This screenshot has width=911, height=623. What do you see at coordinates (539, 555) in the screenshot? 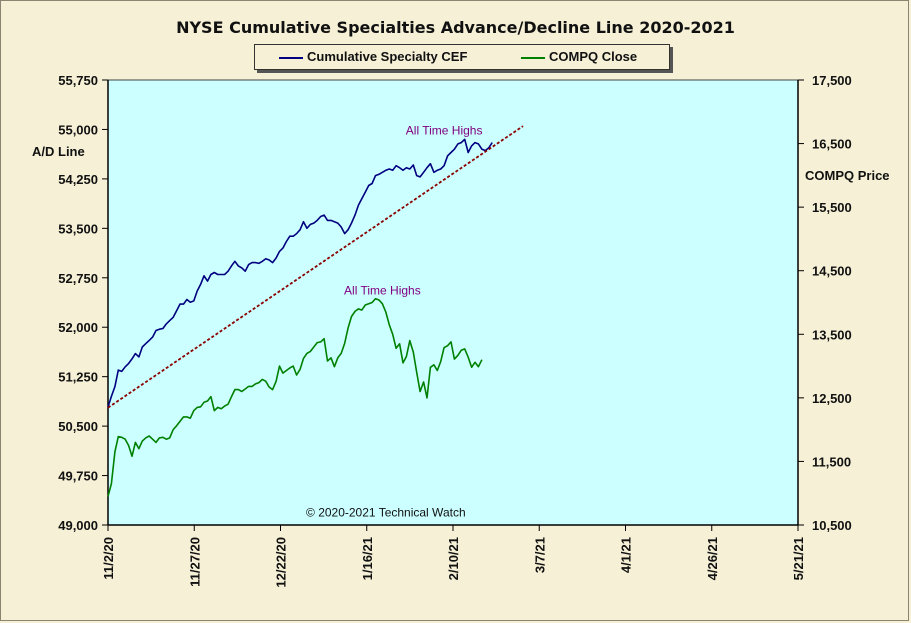
I see `x-tick-label: 3/7/21` at bounding box center [539, 555].